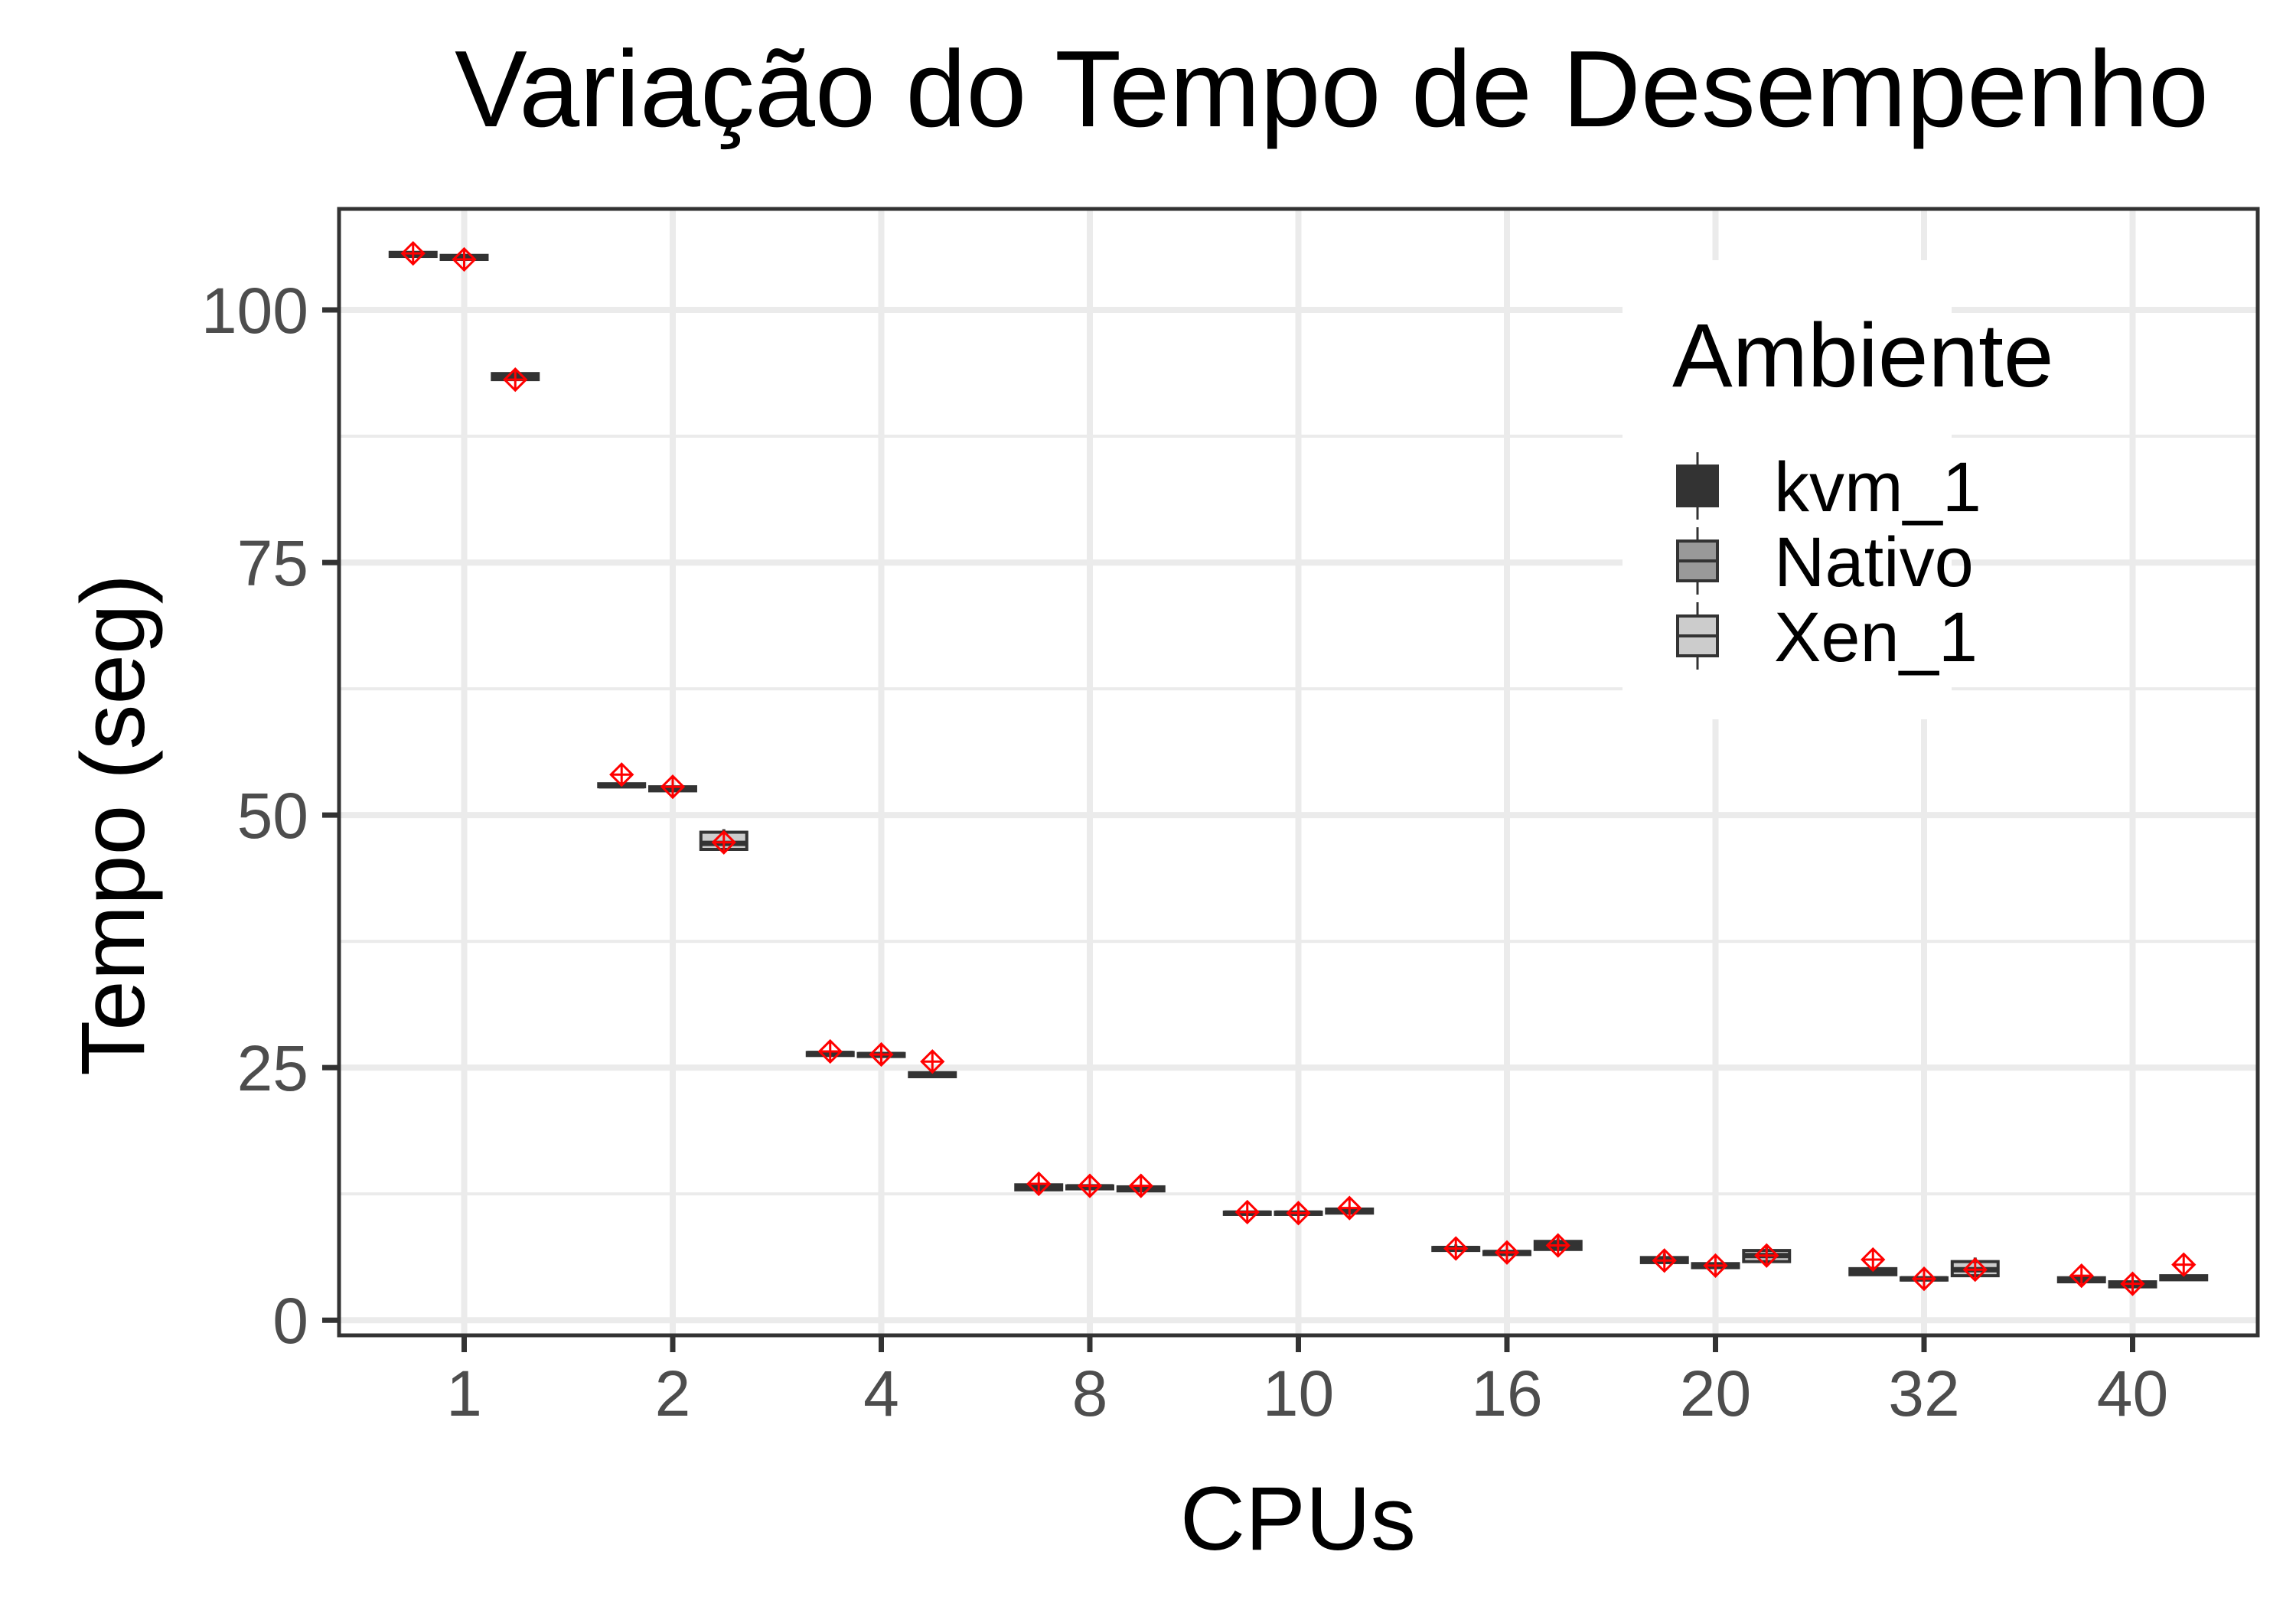  I want to click on y-tick-label: 0, so click(290, 1321).